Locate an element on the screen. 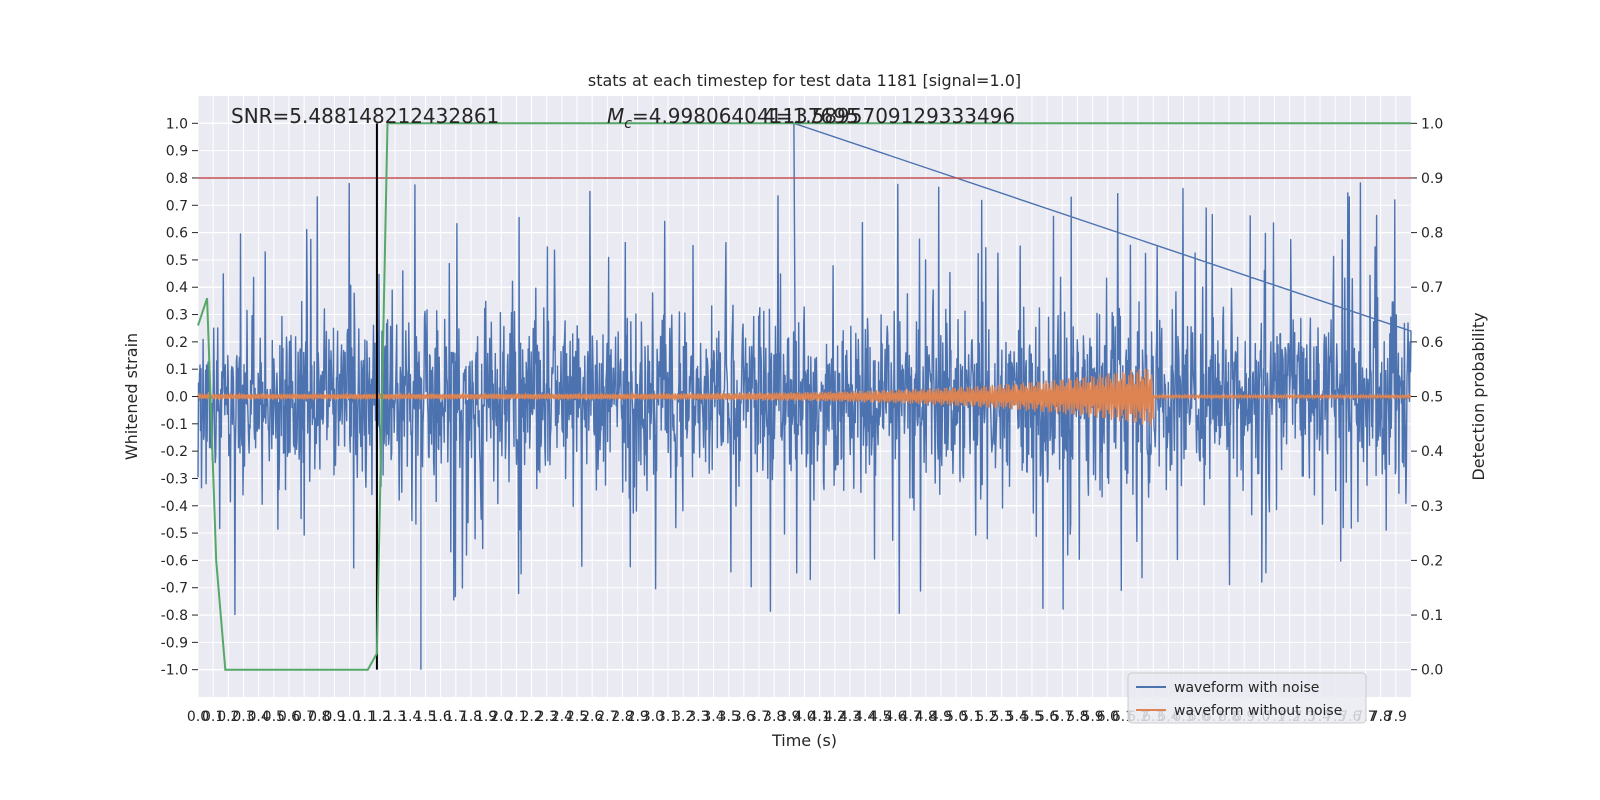  x-tick-label: 4.8 is located at coordinates (926, 717).